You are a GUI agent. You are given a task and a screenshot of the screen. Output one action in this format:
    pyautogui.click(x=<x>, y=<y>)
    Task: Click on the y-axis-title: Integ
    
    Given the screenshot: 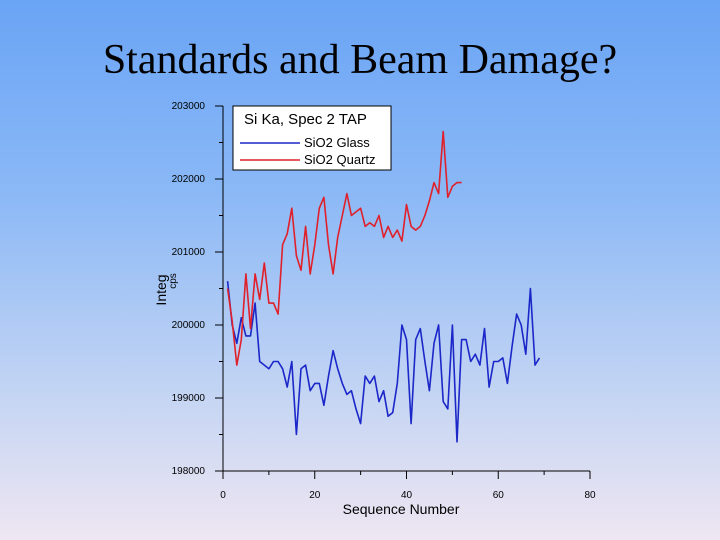 What is the action you would take?
    pyautogui.click(x=161, y=289)
    